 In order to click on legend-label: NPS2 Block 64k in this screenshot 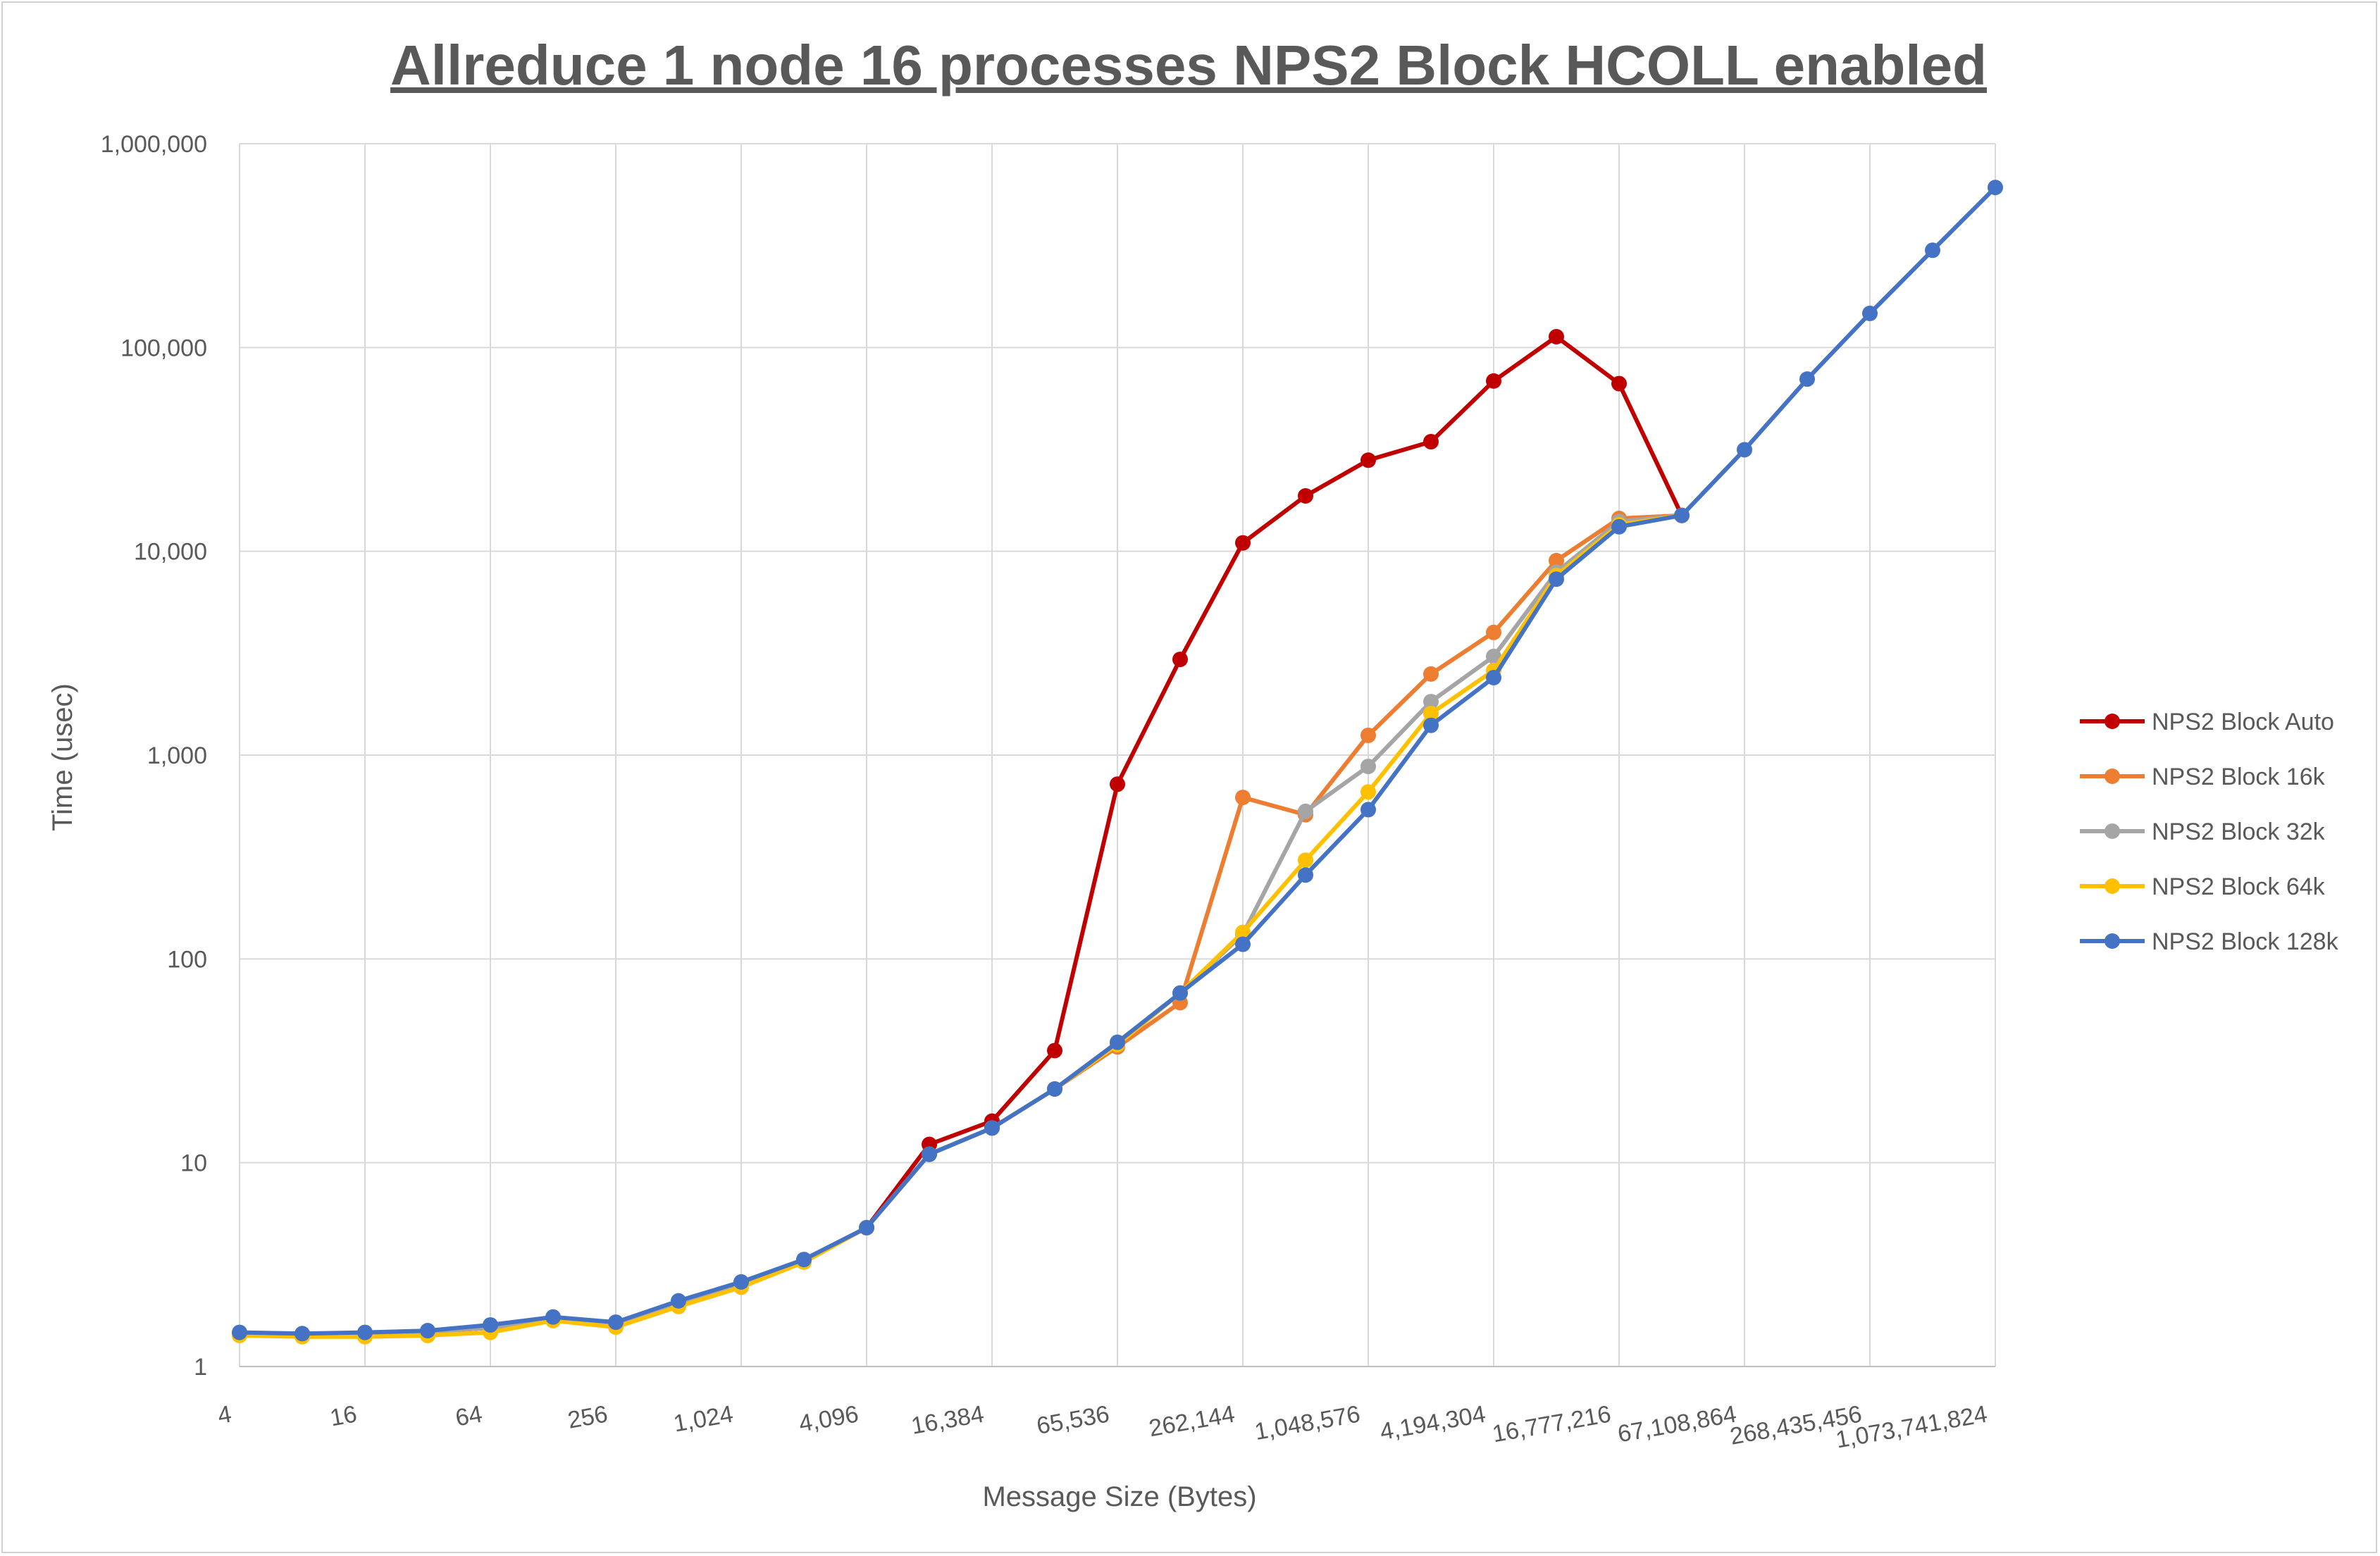, I will do `click(2239, 886)`.